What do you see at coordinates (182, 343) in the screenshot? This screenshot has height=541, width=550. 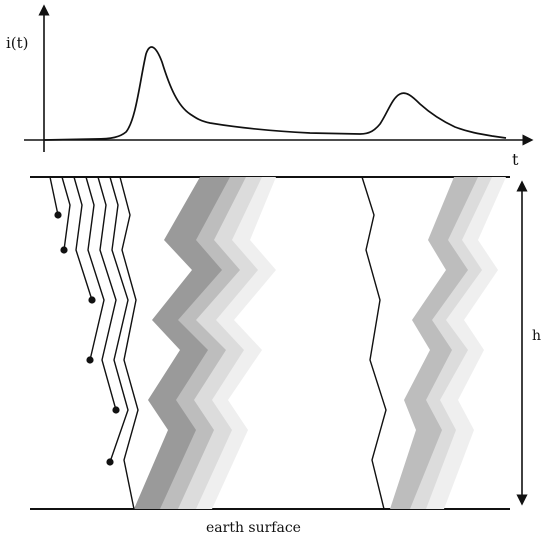 I see `glow-band-dark` at bounding box center [182, 343].